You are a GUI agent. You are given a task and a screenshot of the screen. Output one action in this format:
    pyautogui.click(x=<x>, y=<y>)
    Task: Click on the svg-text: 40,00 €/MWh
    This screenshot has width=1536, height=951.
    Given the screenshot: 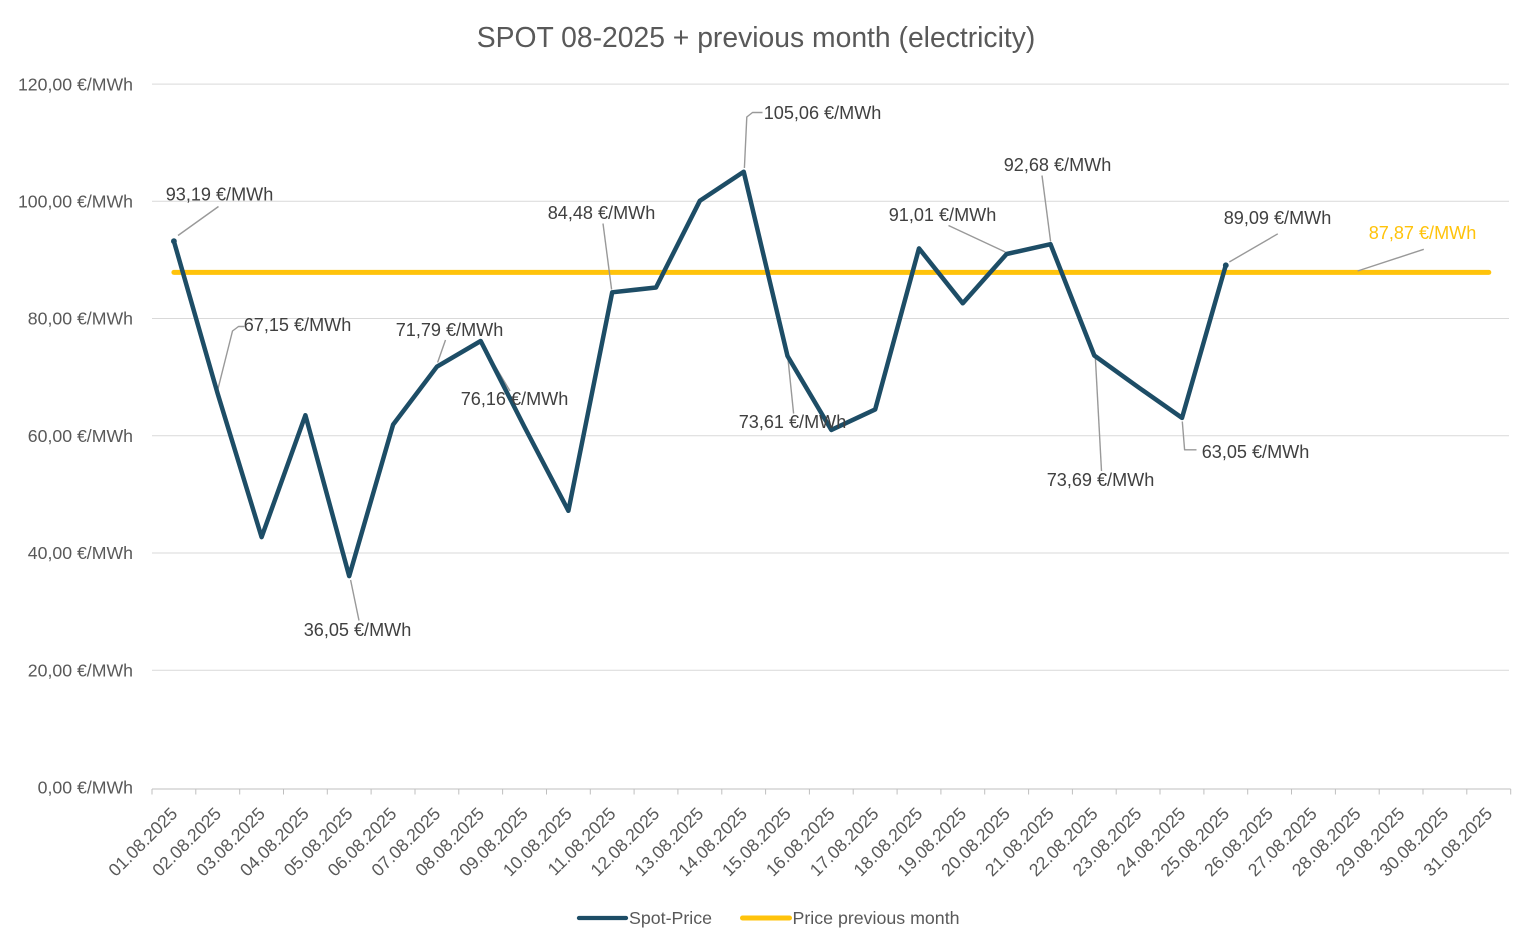 What is the action you would take?
    pyautogui.click(x=80, y=553)
    